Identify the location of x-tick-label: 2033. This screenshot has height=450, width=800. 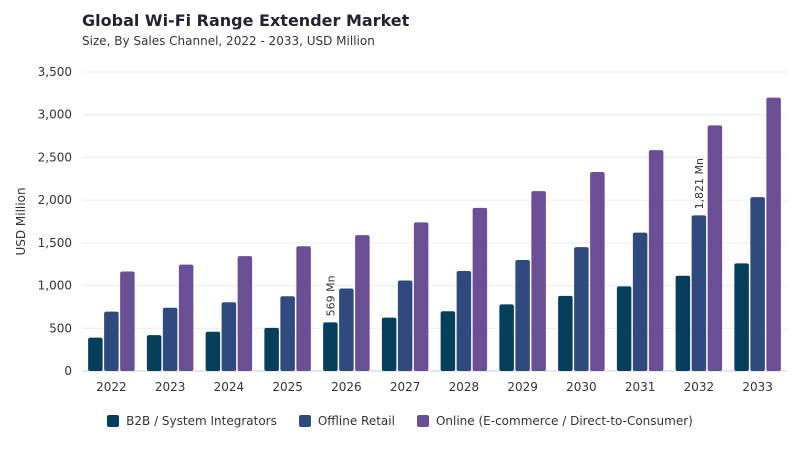
(757, 387).